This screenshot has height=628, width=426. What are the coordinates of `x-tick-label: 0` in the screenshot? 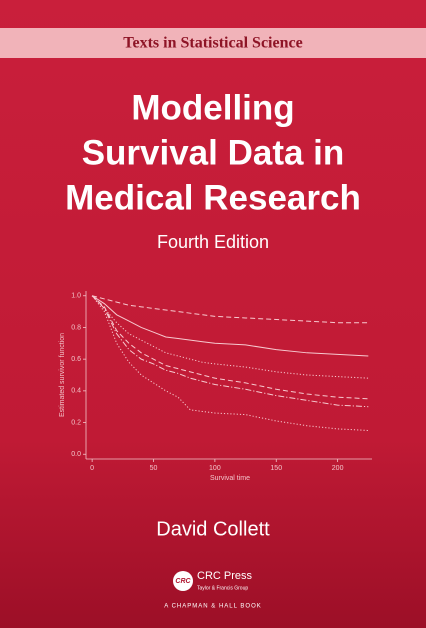 It's located at (92, 468).